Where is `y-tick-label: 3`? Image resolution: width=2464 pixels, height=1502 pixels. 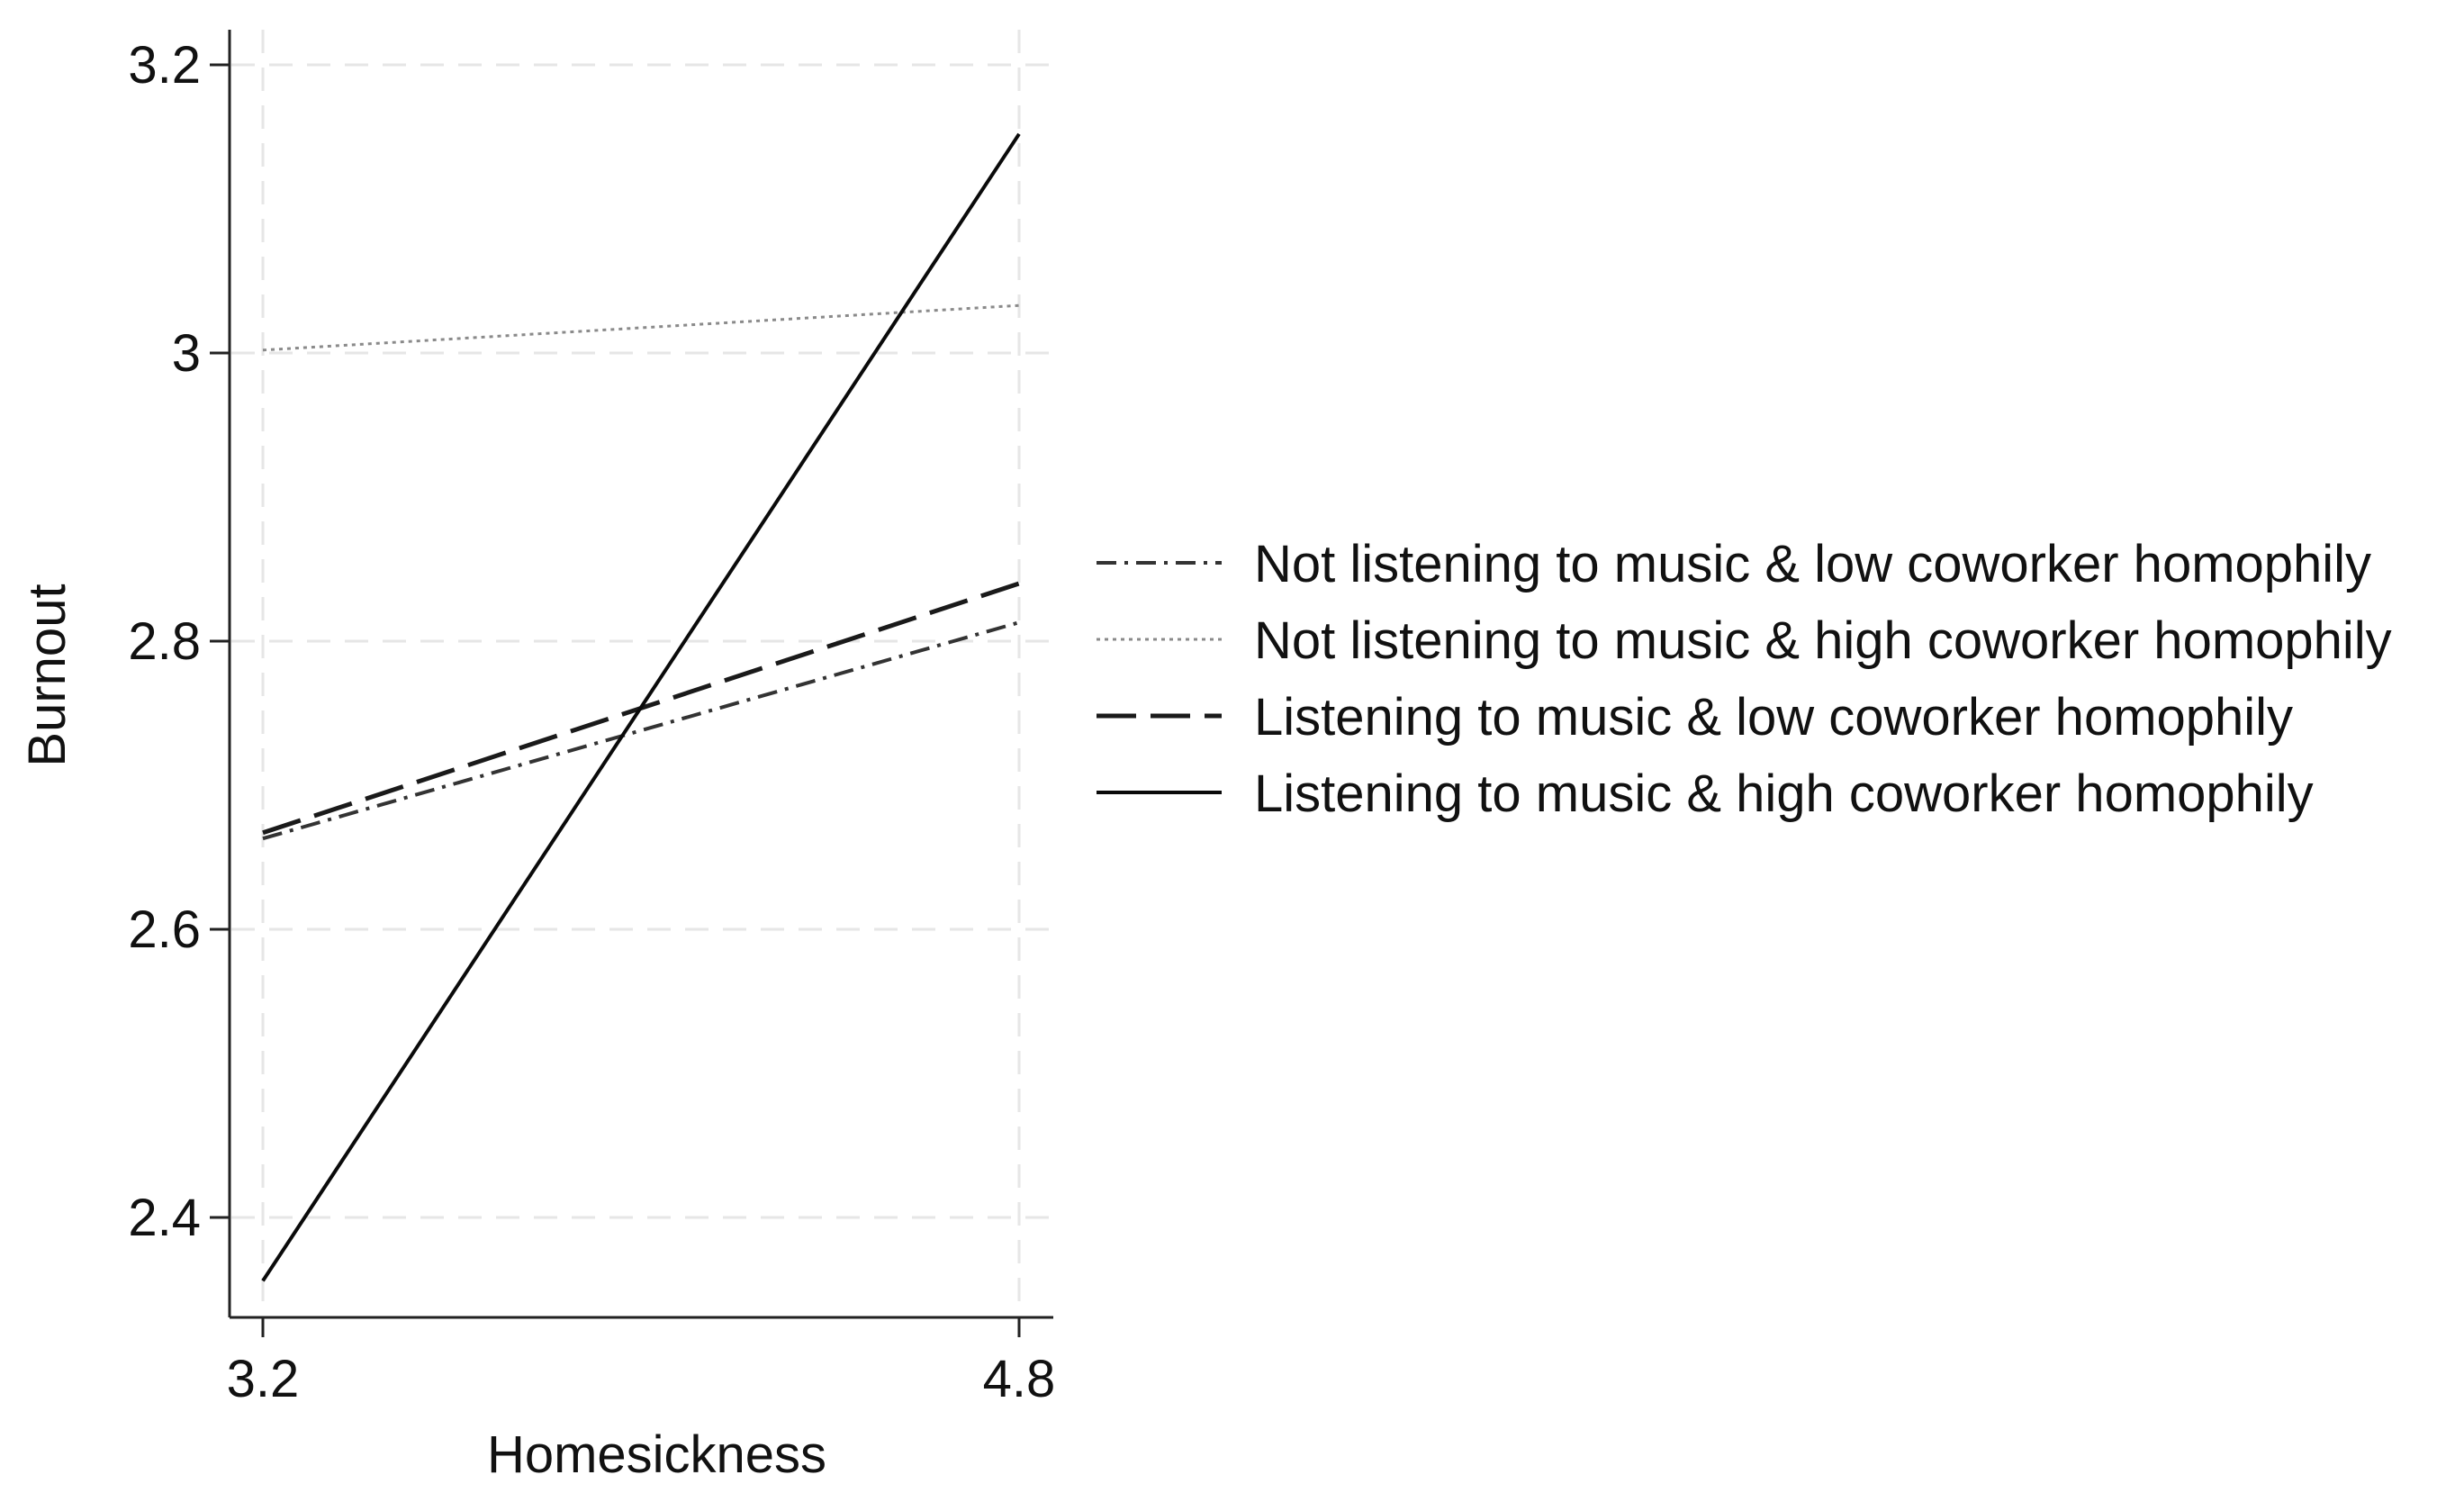
y-tick-label: 3 is located at coordinates (186, 353).